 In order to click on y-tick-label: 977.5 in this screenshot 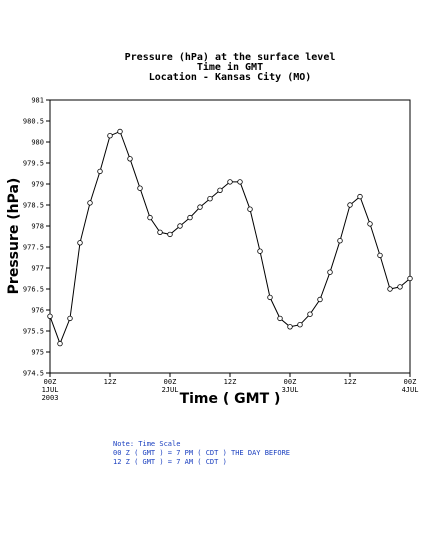, I will do `click(33, 248)`.